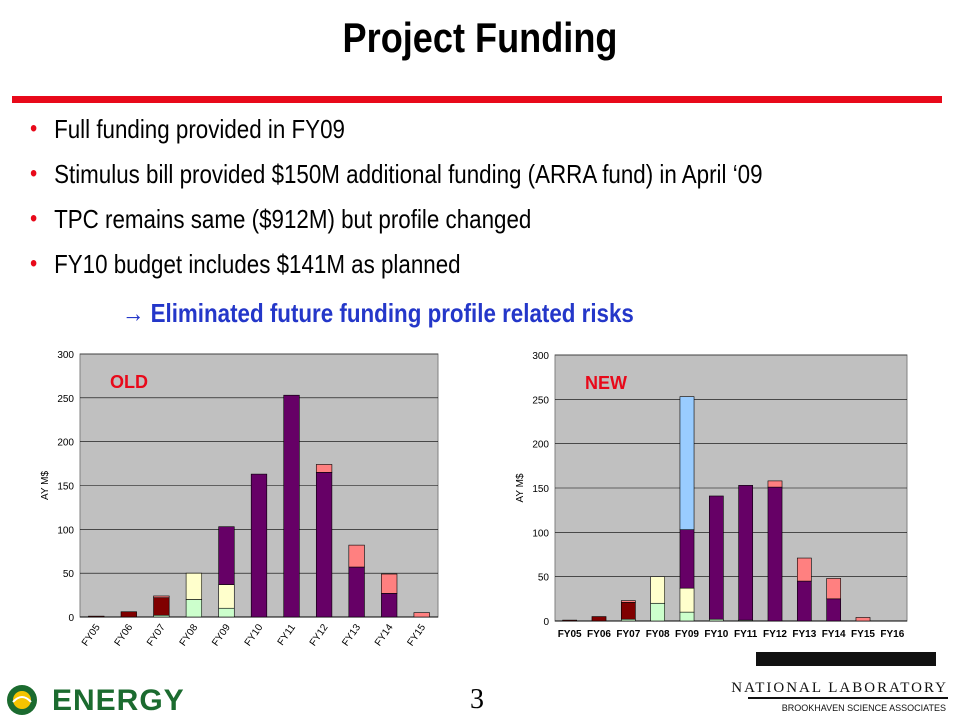  What do you see at coordinates (839, 688) in the screenshot?
I see `lab-name: NATIONAL LABORATORY` at bounding box center [839, 688].